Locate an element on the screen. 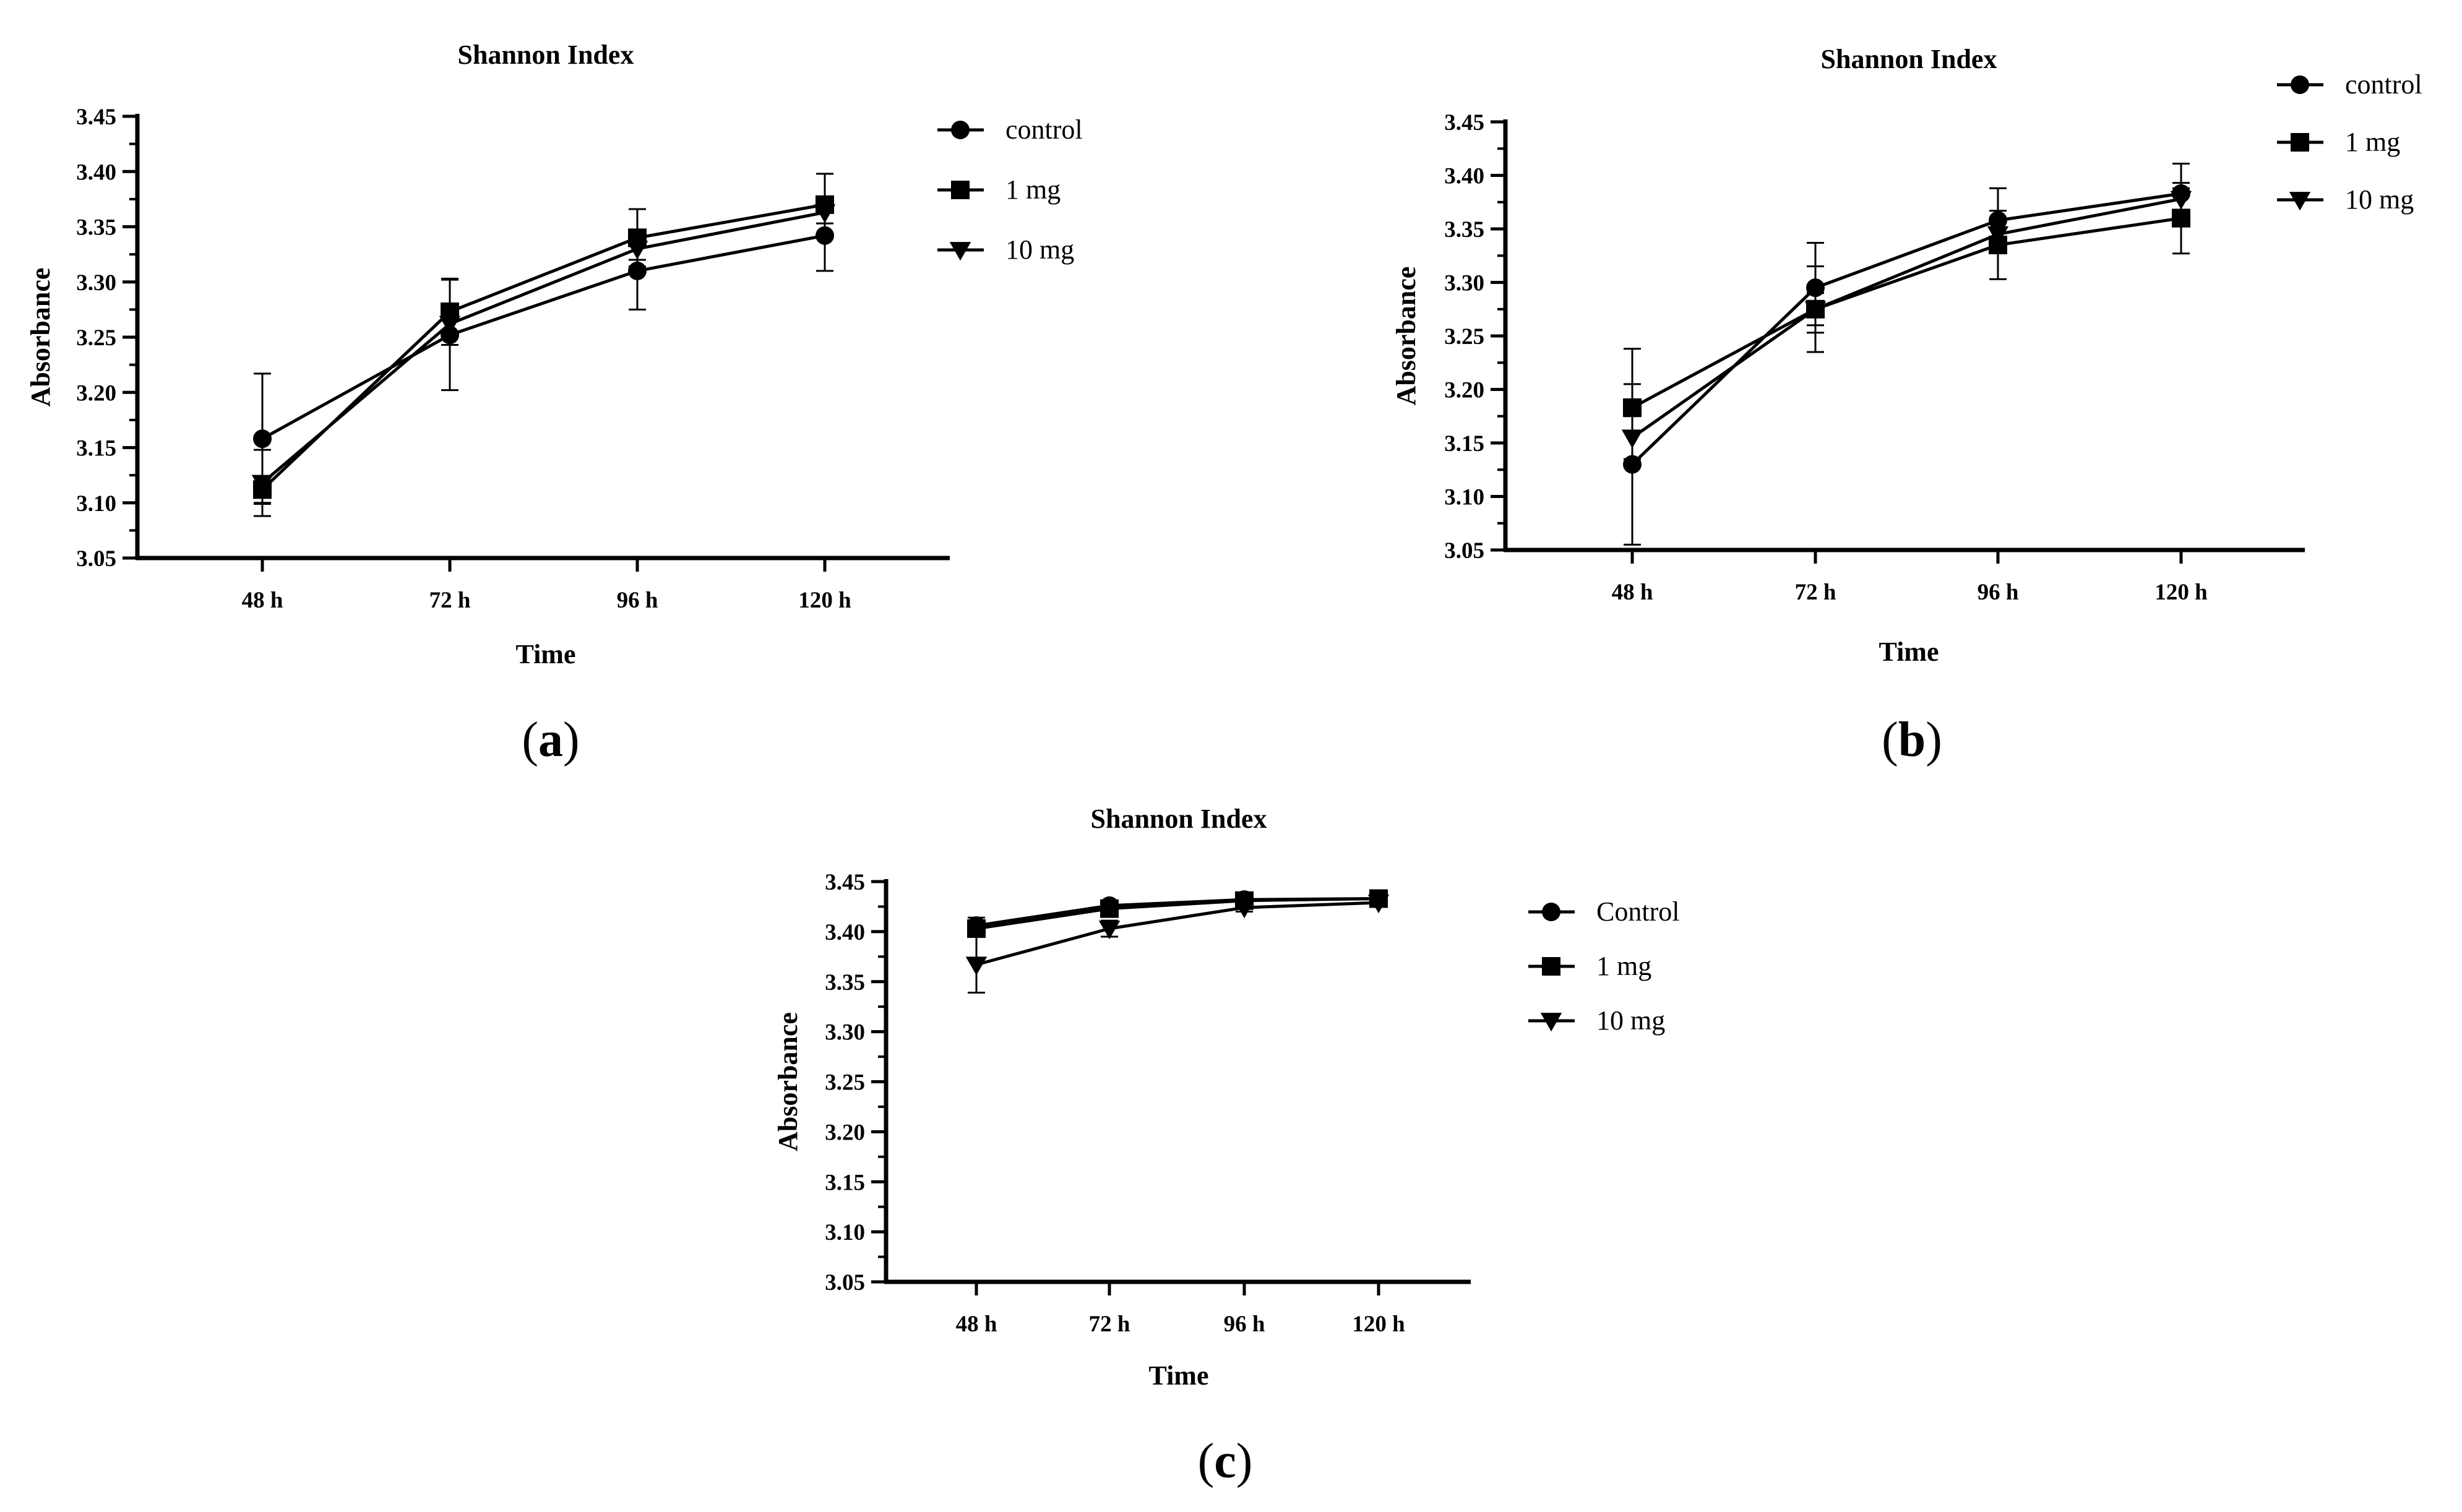 This screenshot has width=2462, height=1512. legend-label: Control is located at coordinates (1637, 911).